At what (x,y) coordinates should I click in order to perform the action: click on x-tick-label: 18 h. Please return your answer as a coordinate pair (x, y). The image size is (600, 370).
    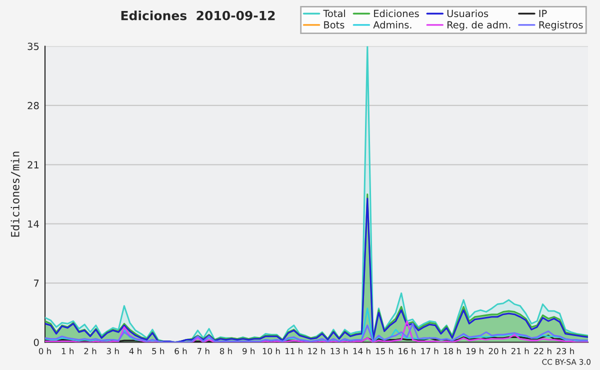
    Looking at the image, I should click on (452, 351).